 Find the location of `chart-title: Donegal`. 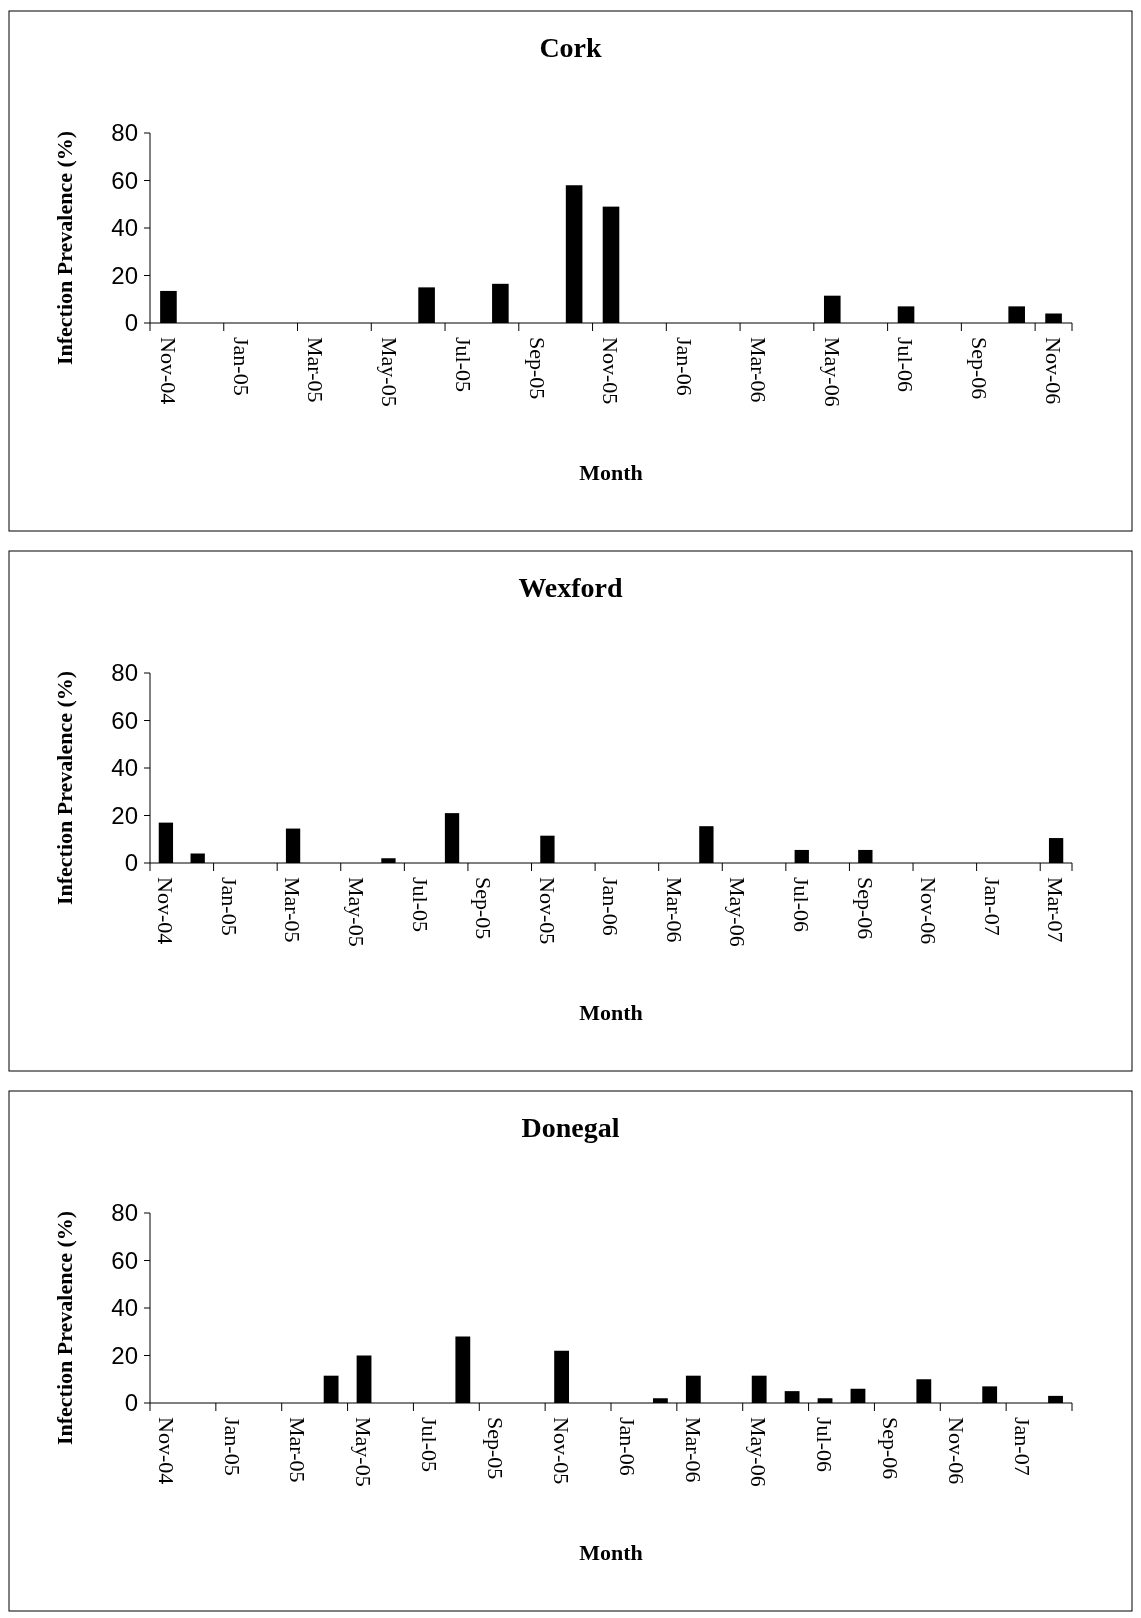

chart-title: Donegal is located at coordinates (570, 1127).